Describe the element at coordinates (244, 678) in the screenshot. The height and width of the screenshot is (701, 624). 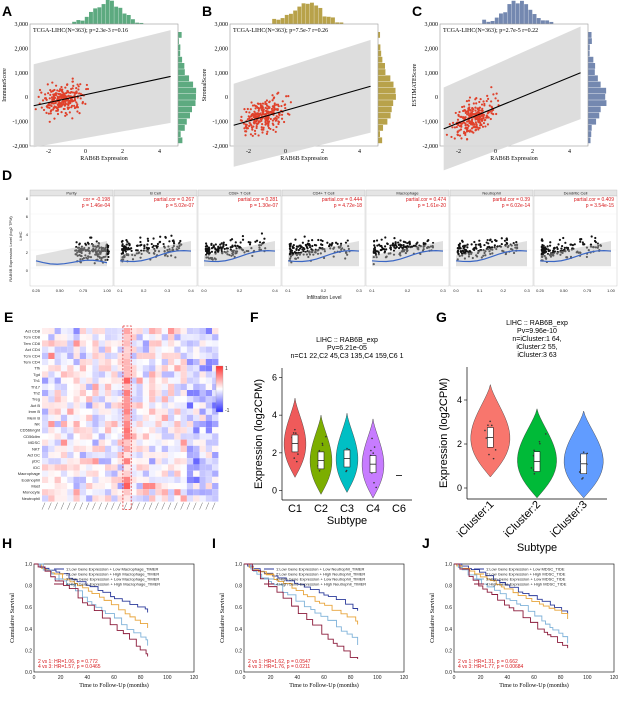
I see `x-tick-label: 0` at that location.